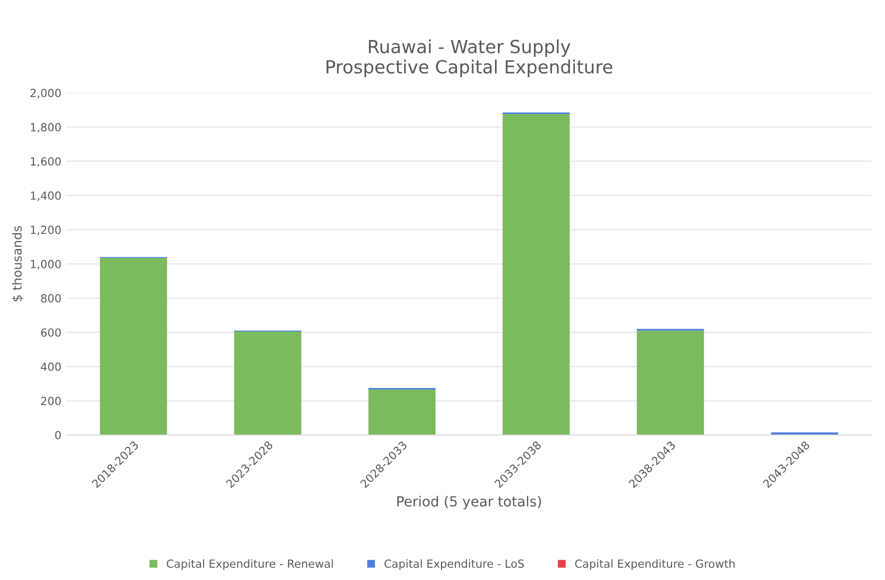 This screenshot has width=885, height=580. I want to click on y-tick-label: 1,000, so click(45, 265).